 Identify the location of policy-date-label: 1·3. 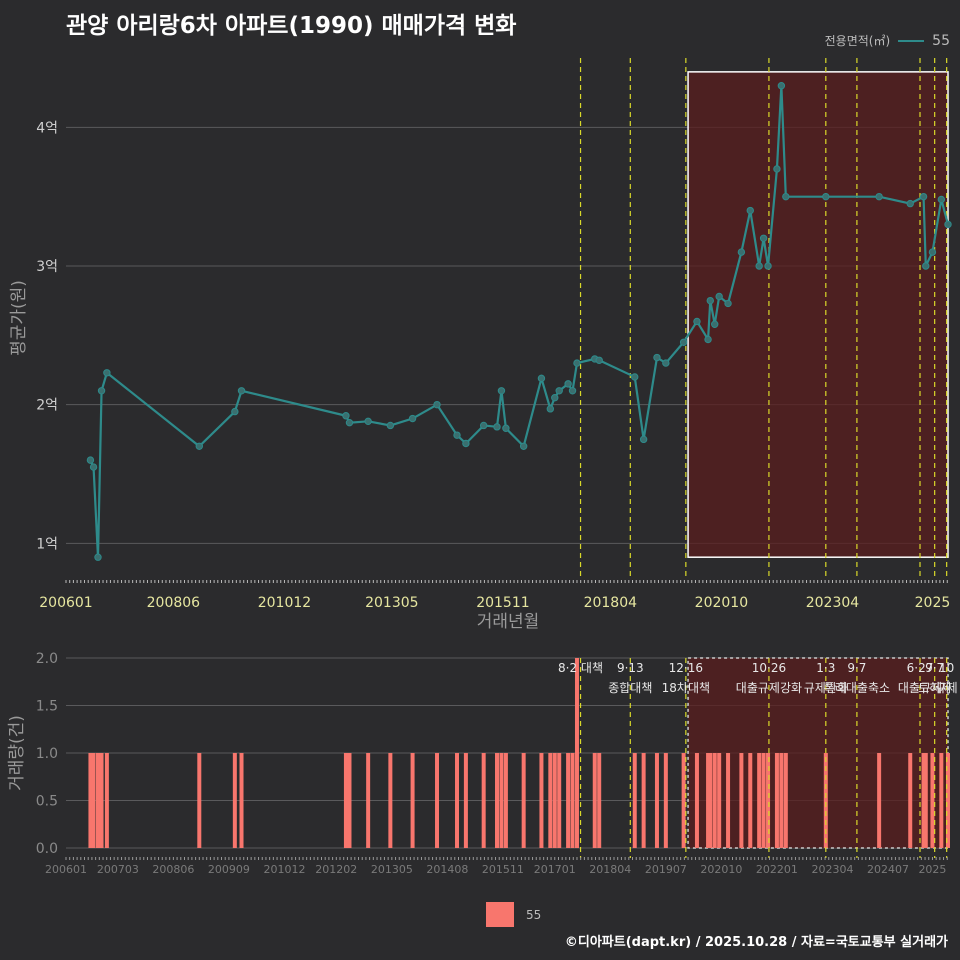
(825, 668).